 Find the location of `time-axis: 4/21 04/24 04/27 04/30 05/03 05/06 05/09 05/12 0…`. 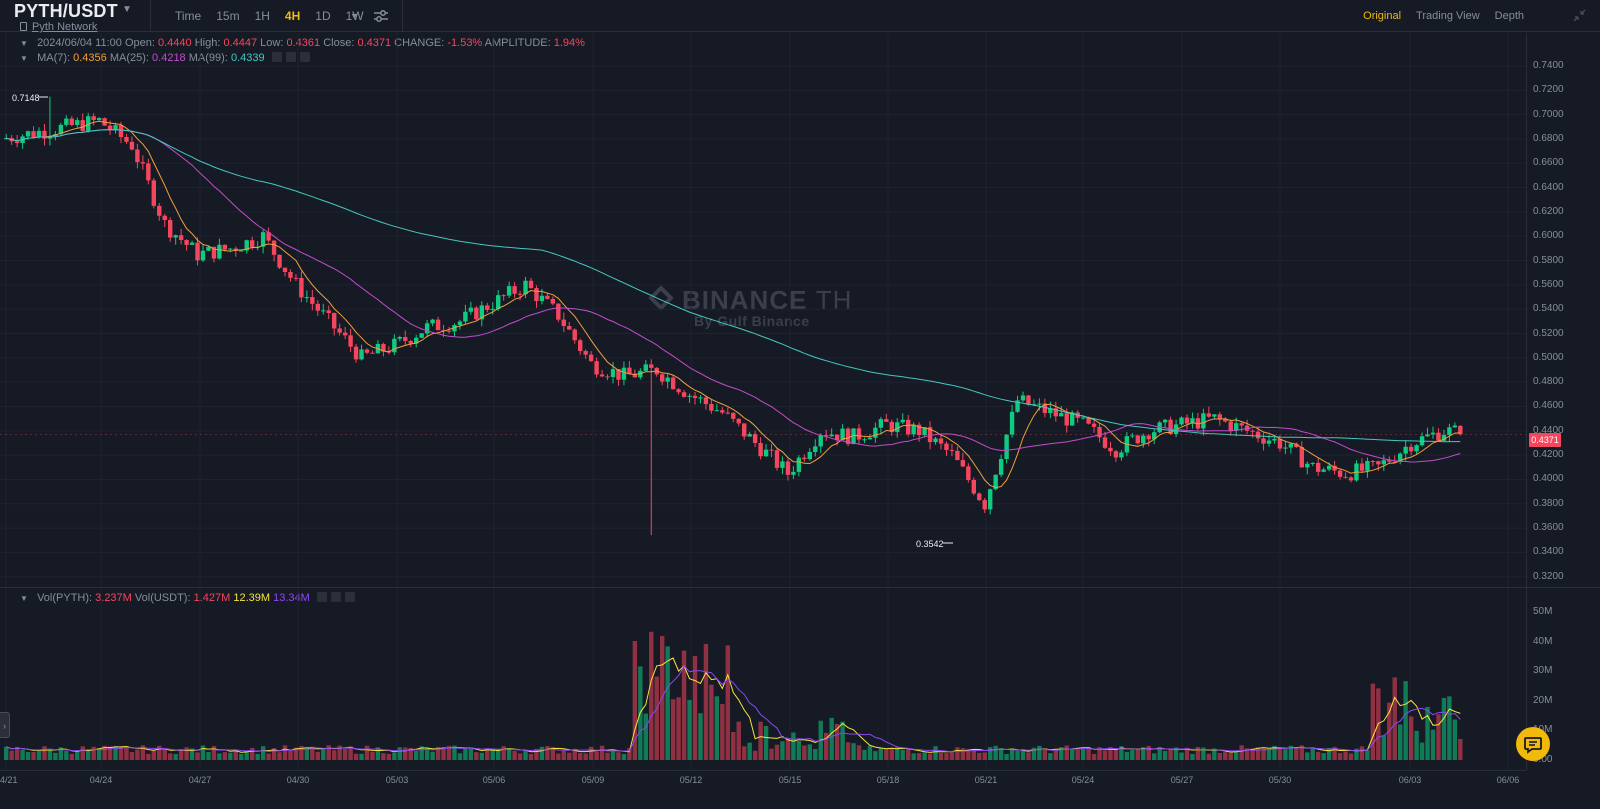

time-axis: 4/21 04/24 04/27 04/30 05/03 05/06 05/09 05/12 0… is located at coordinates (763, 789).